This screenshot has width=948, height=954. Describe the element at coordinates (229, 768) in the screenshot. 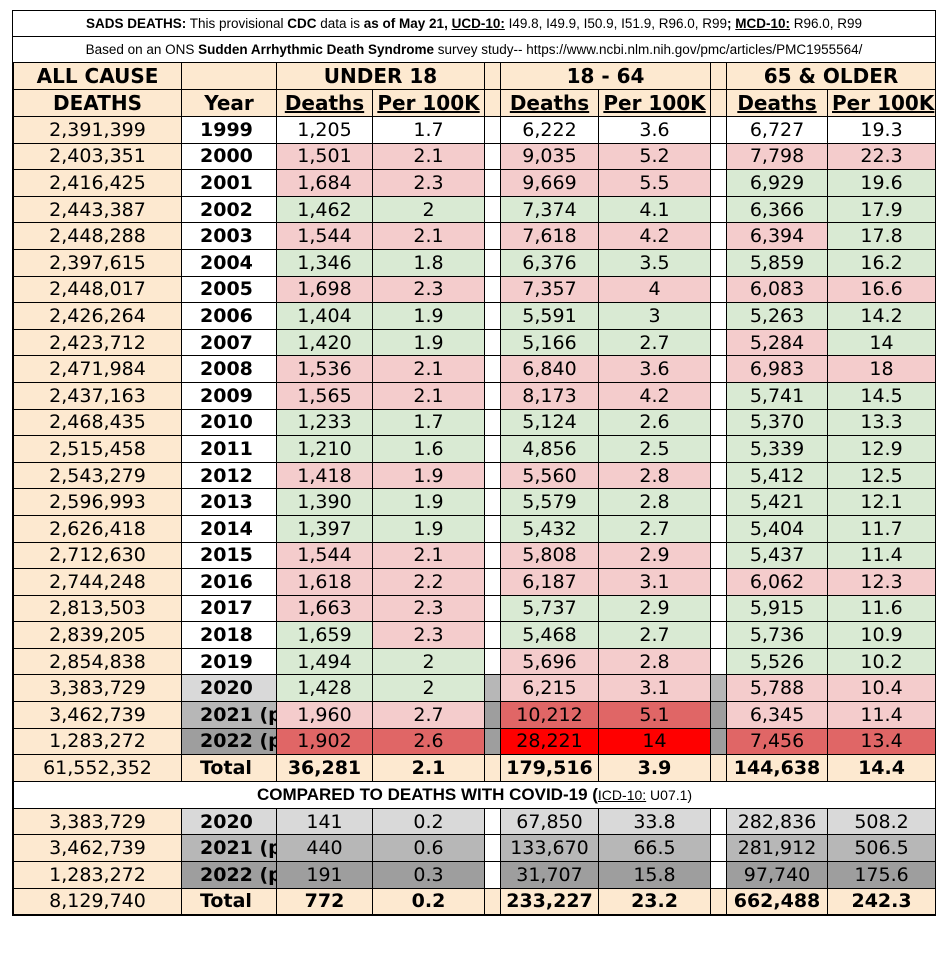

I see `total-label: Total` at that location.